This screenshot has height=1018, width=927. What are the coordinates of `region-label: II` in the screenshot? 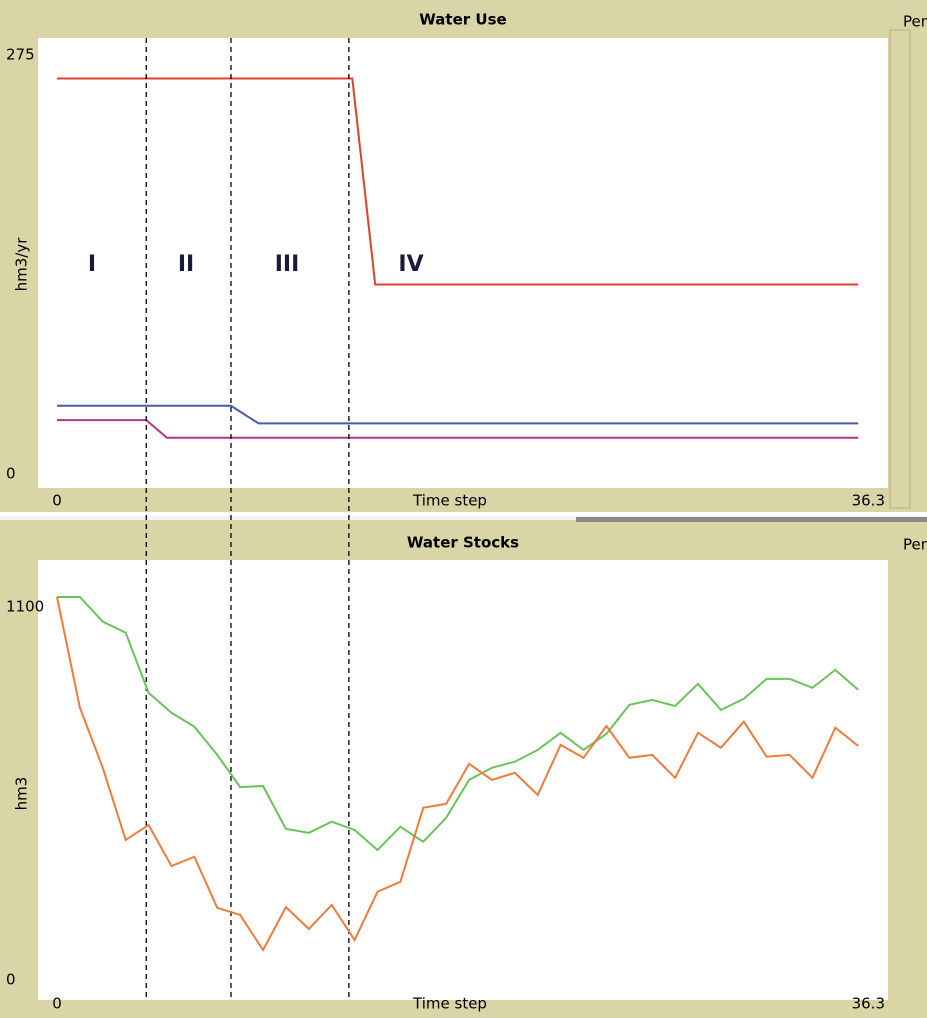 It's located at (186, 264).